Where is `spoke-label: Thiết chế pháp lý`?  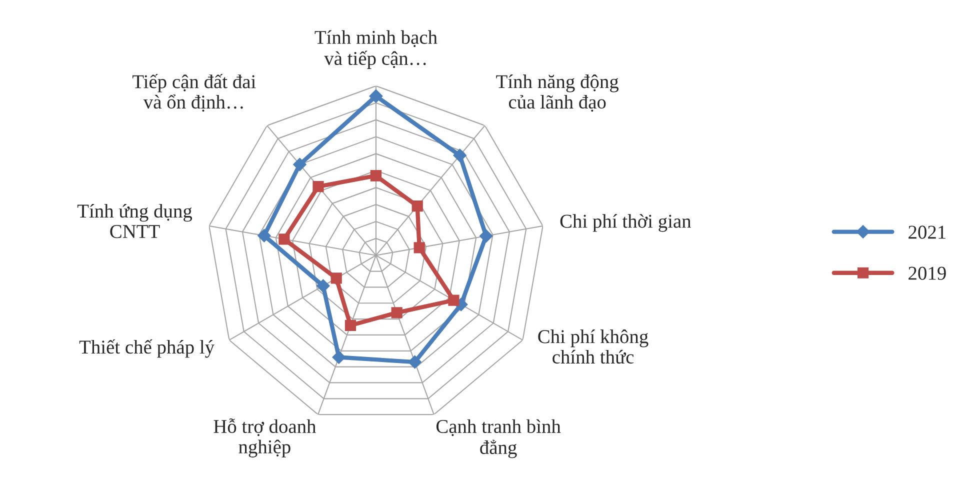 spoke-label: Thiết chế pháp lý is located at coordinates (146, 348).